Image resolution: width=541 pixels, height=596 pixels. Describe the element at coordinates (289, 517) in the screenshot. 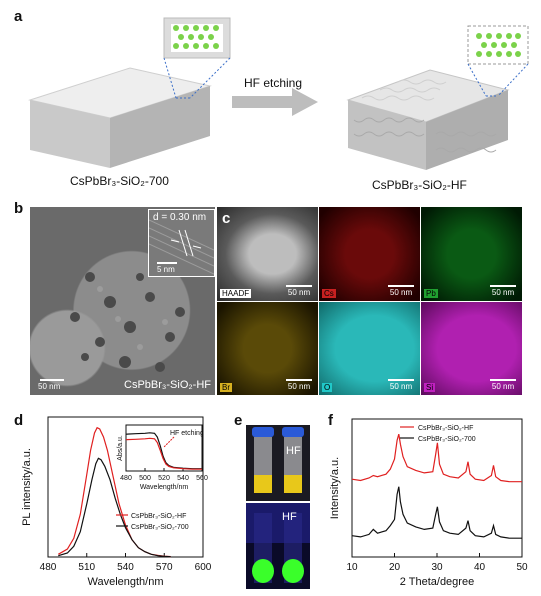

I see `vial-hf-label-bottom: HF` at that location.